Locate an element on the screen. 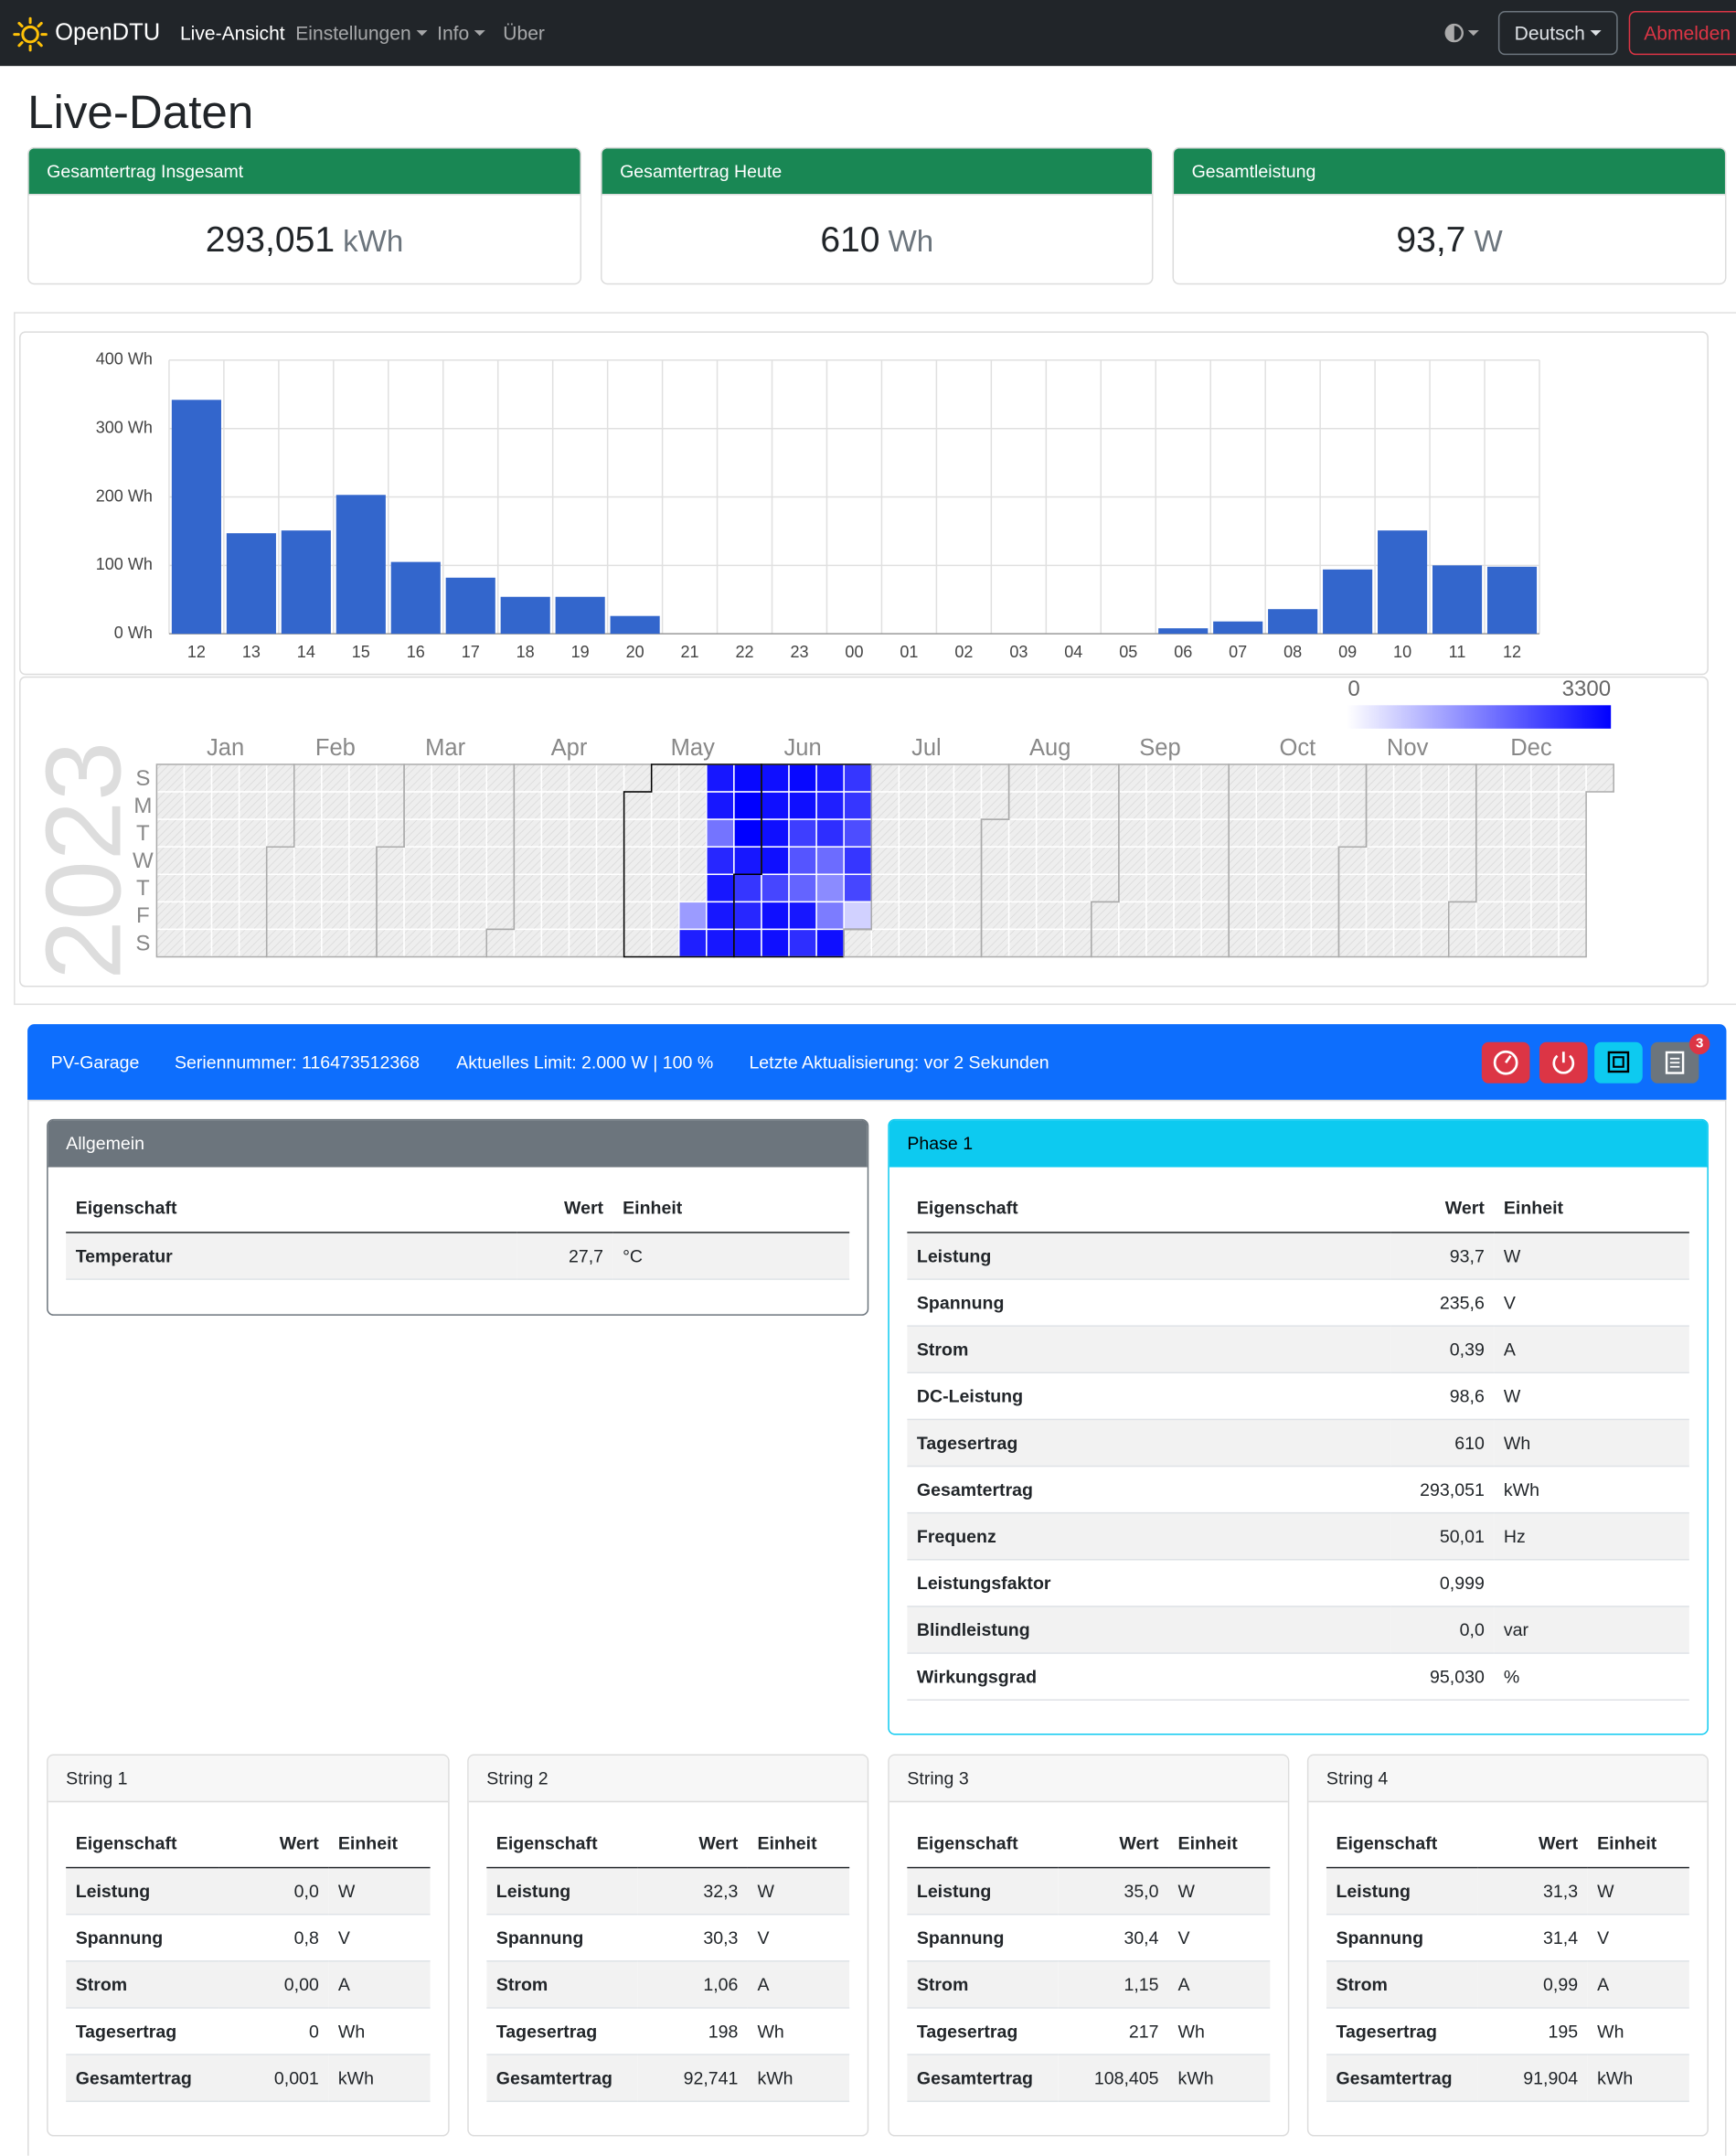  card-value: 293,051 kWh is located at coordinates (304, 239).